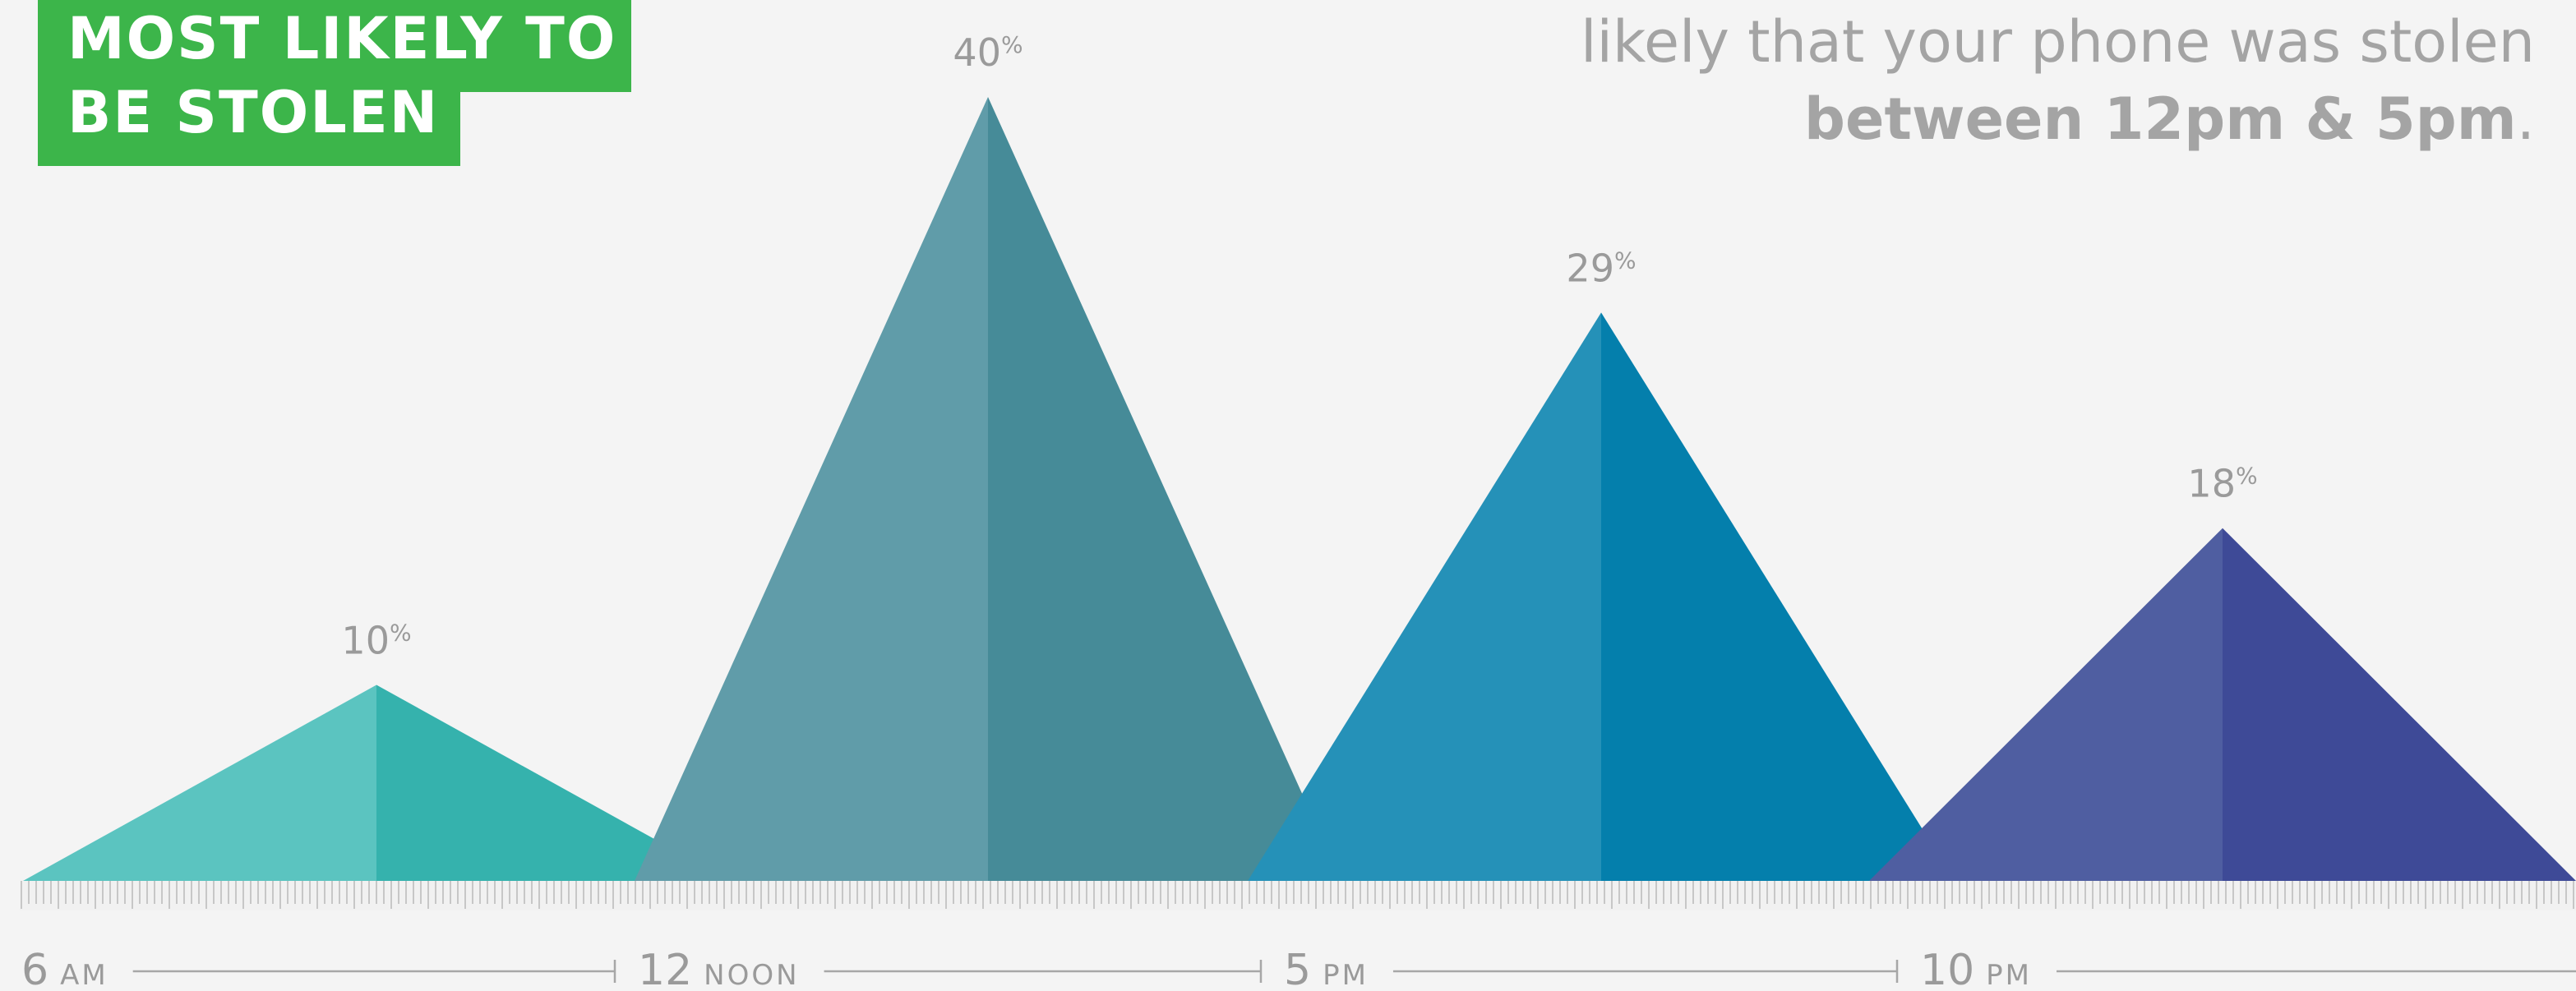  I want to click on x-axis: 6 AM 12 NOON 5 PM 10 PM, so click(1298, 968).